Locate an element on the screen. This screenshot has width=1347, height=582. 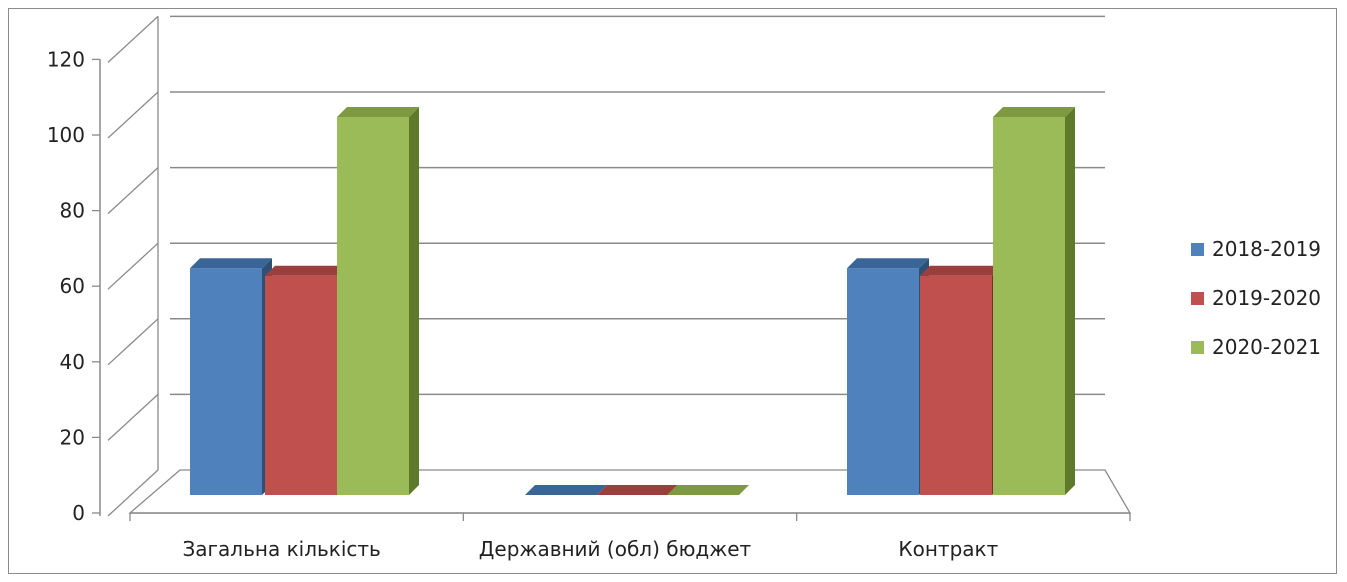
legend-label-1: 2019-2020 is located at coordinates (1266, 298).